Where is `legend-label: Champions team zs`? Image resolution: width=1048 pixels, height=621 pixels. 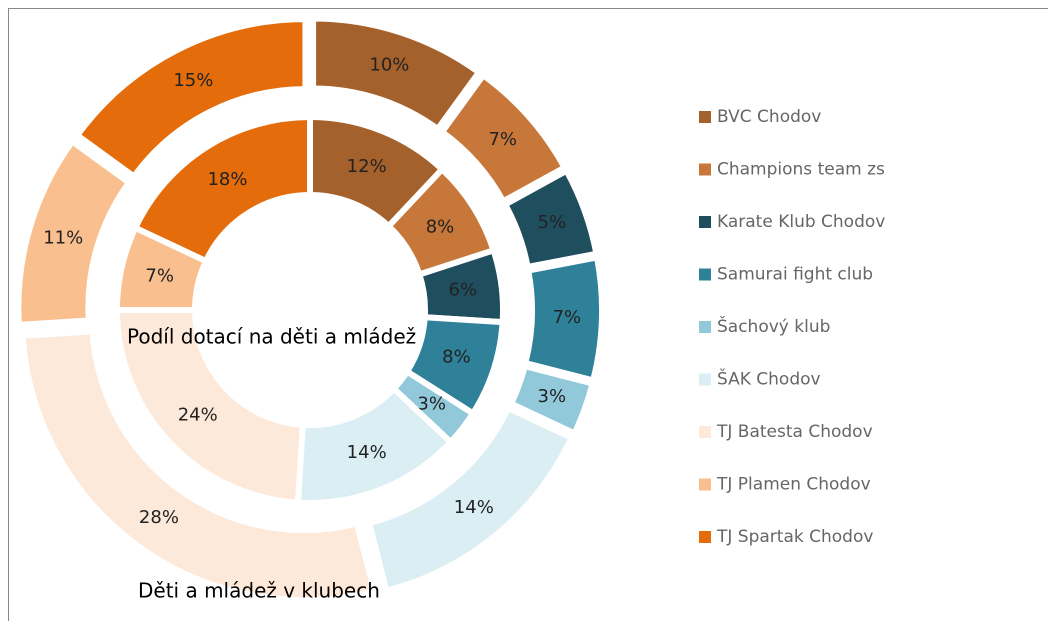
legend-label: Champions team zs is located at coordinates (801, 170).